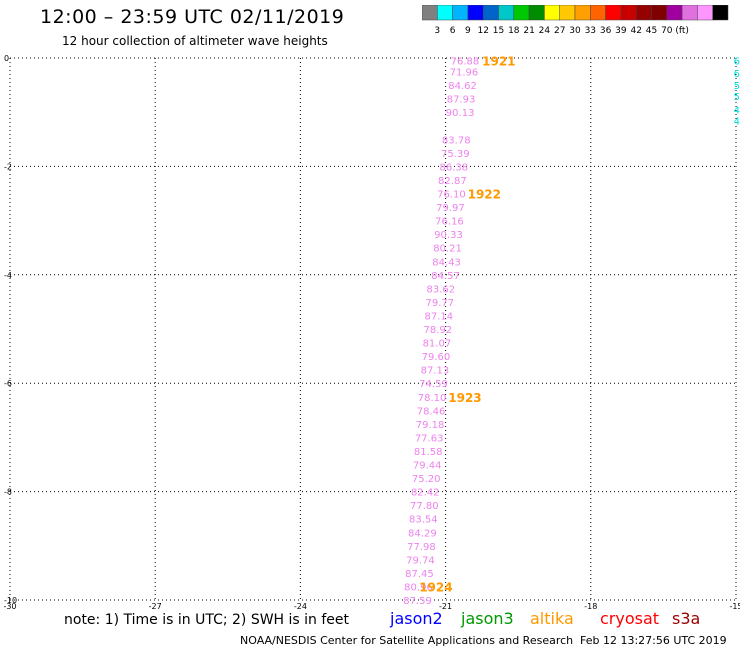 Image resolution: width=740 pixels, height=650 pixels. Describe the element at coordinates (454, 167) in the screenshot. I see `wave-height-label: 86.38` at that location.